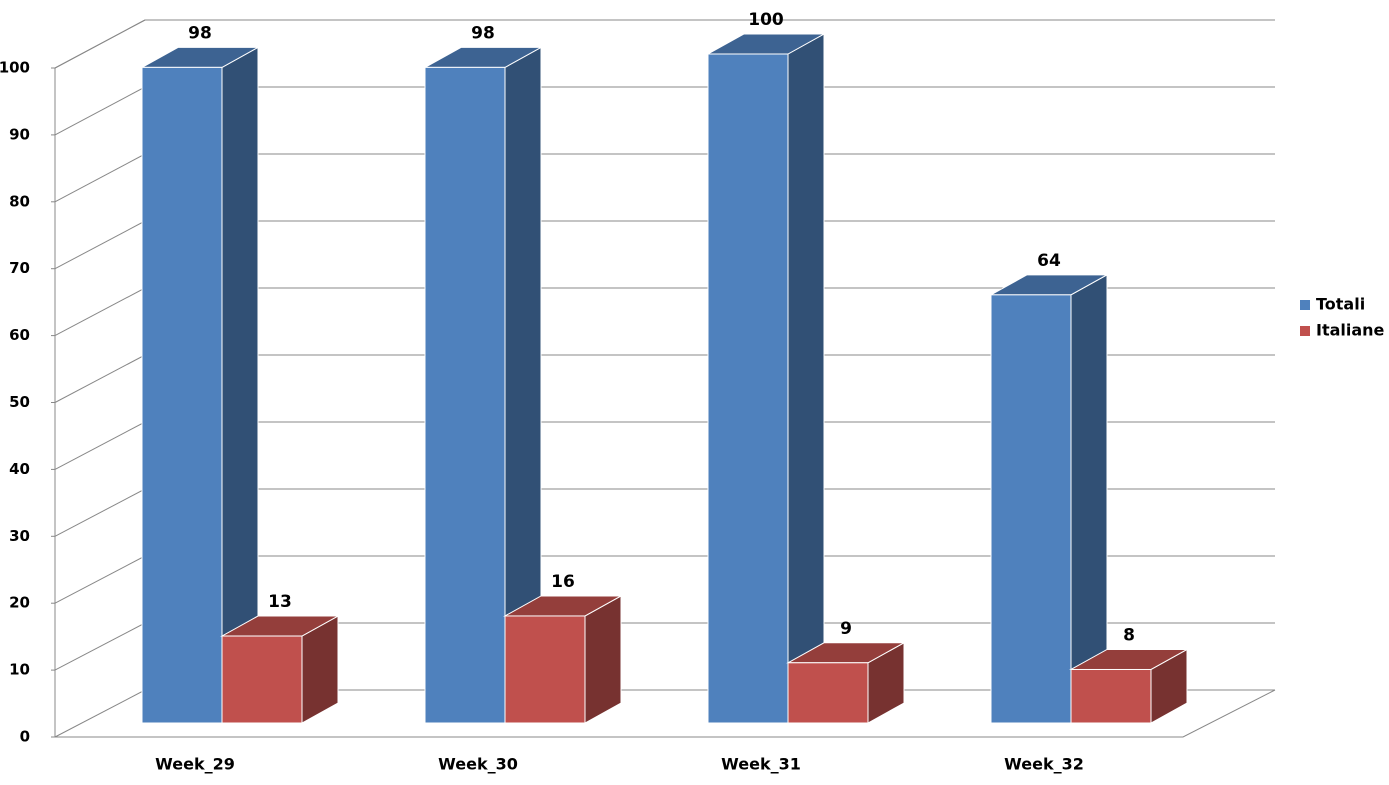  Describe the element at coordinates (19, 402) in the screenshot. I see `y-tick-label: 50` at that location.